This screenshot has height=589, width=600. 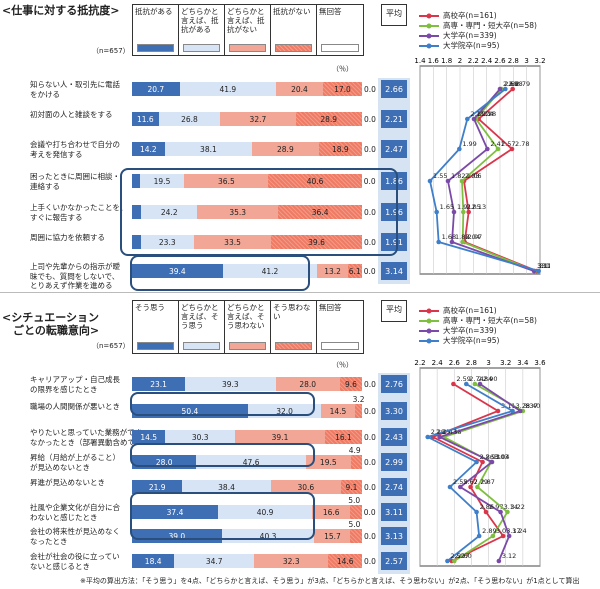 What do you see at coordinates (200, 437) in the screenshot?
I see `bar-value-label: 30.3` at bounding box center [200, 437].